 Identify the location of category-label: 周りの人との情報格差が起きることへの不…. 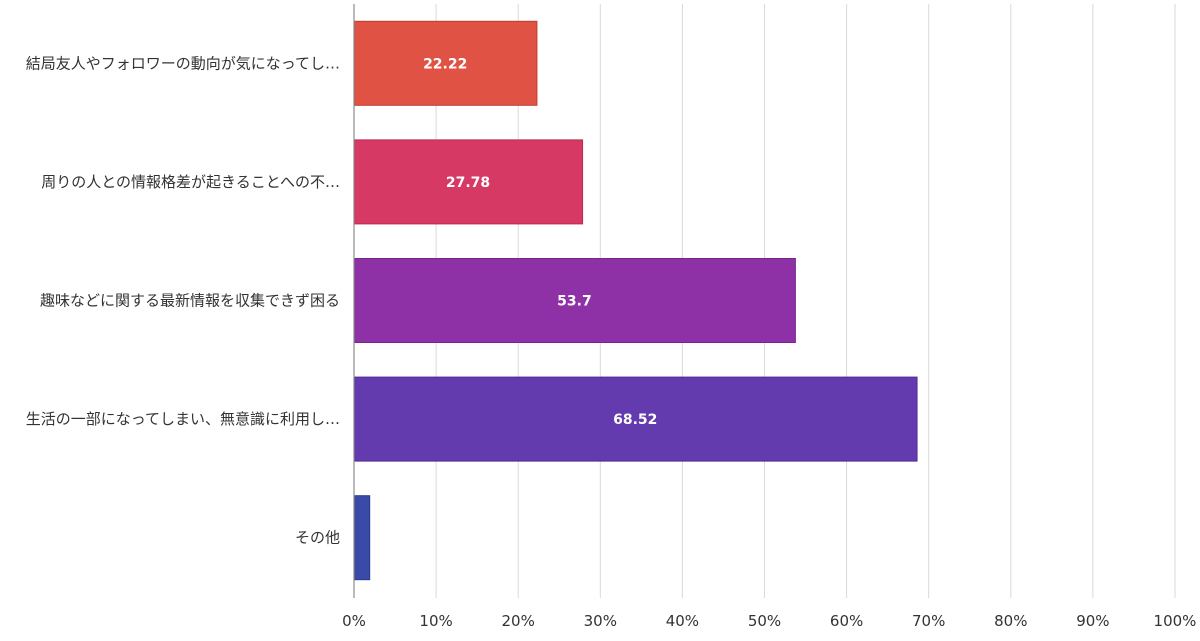
(190, 182).